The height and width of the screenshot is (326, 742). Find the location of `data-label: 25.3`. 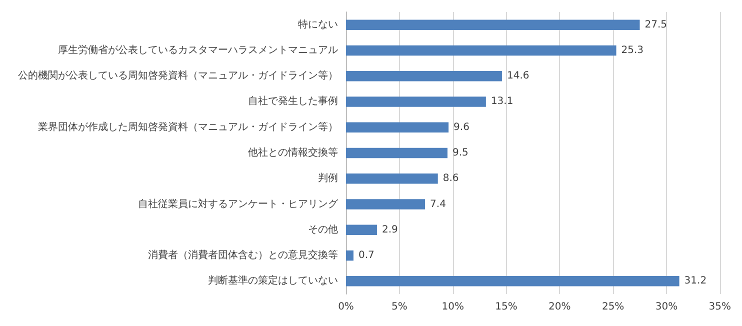

data-label: 25.3 is located at coordinates (632, 50).